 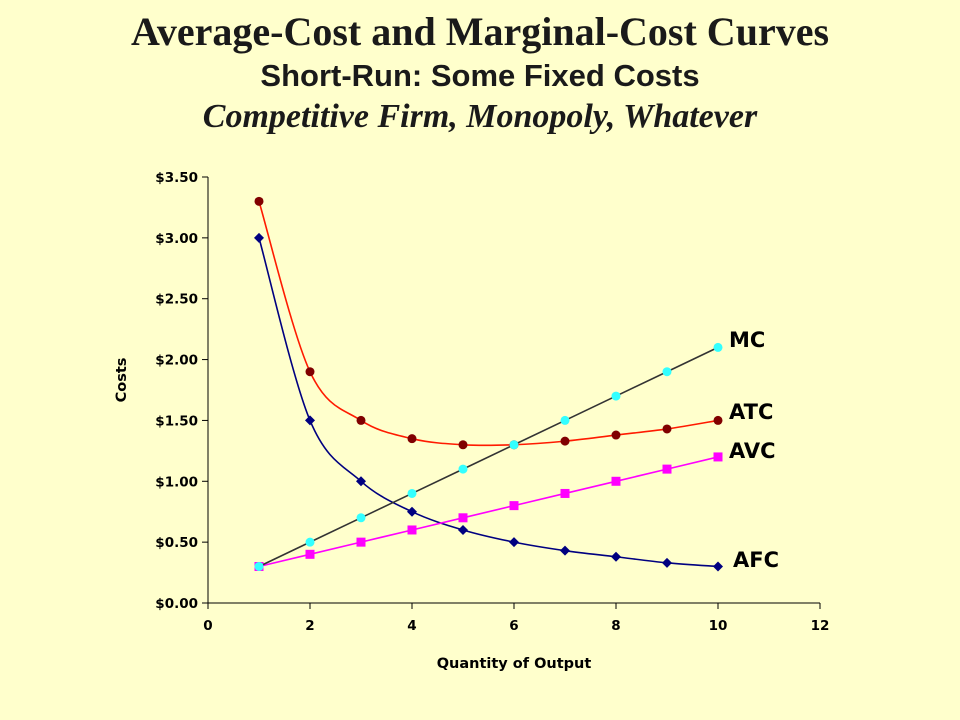 I want to click on y-tick-label: $2.00, so click(x=176, y=361).